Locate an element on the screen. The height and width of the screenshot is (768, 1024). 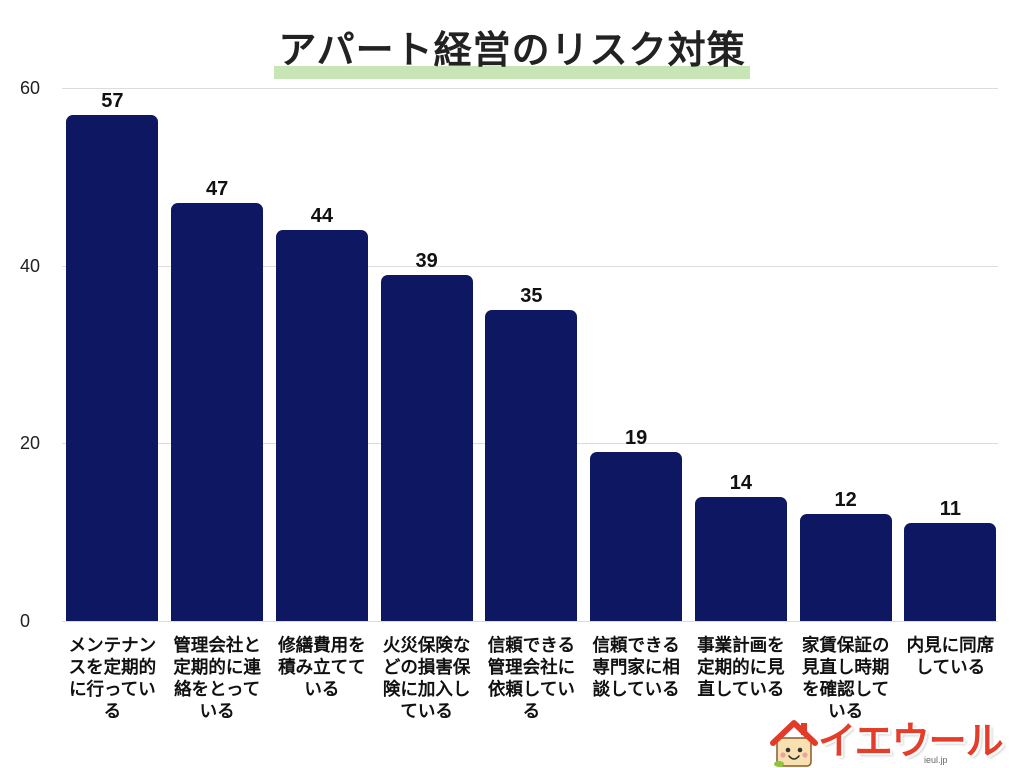
logo-wordmark: イエウール is located at coordinates (911, 742).